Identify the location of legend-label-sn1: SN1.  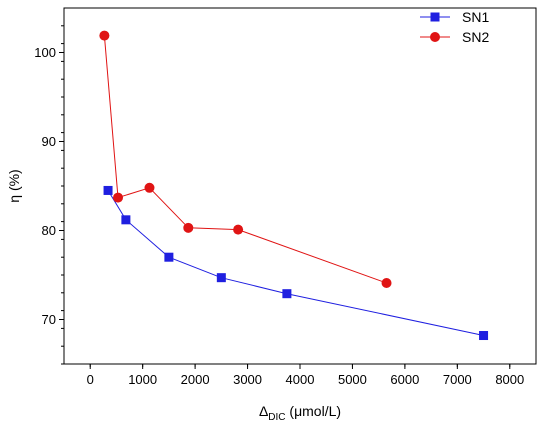
(475, 17).